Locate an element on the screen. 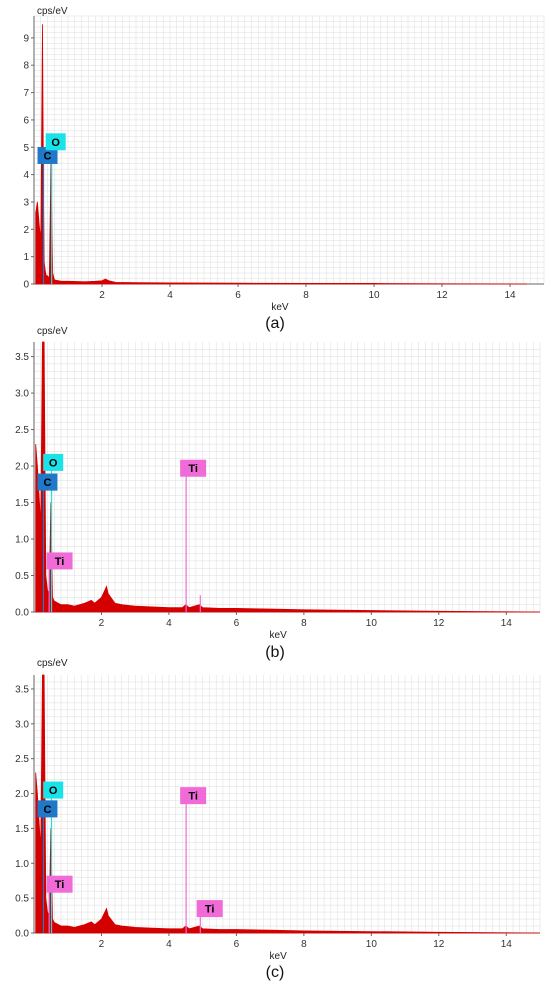 The height and width of the screenshot is (988, 550). y-tick-label: 9 is located at coordinates (26, 38).